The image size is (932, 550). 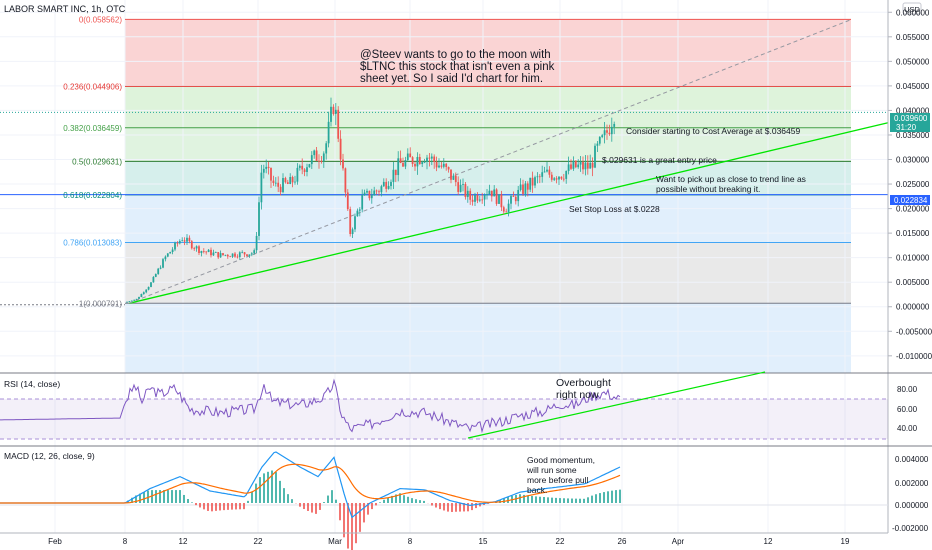 I want to click on rsi-line, so click(x=310, y=406).